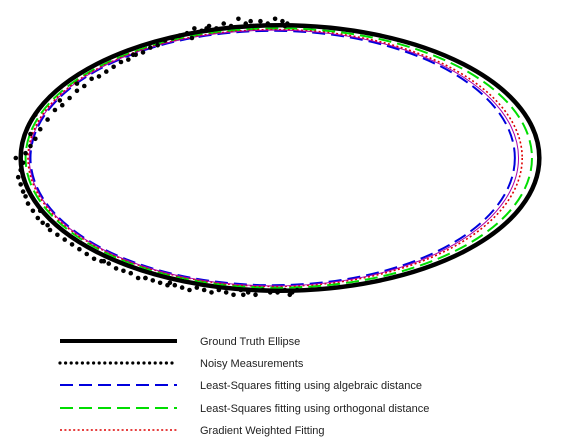 The image size is (561, 437). I want to click on legend-label-noisy-measurements: Noisy Measurements, so click(252, 364).